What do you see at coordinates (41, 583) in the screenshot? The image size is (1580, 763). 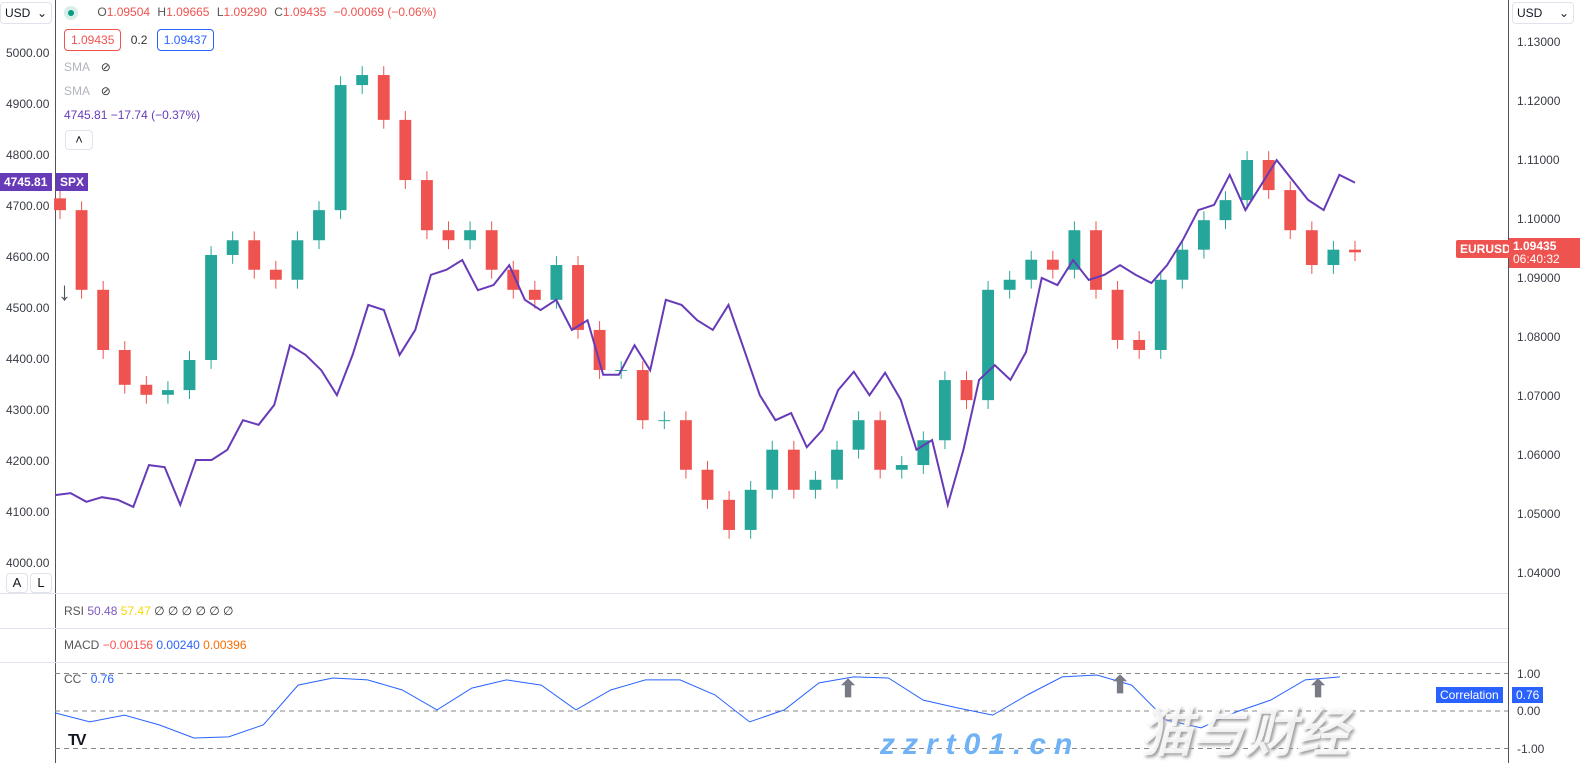 I see `log-scale-button: L` at bounding box center [41, 583].